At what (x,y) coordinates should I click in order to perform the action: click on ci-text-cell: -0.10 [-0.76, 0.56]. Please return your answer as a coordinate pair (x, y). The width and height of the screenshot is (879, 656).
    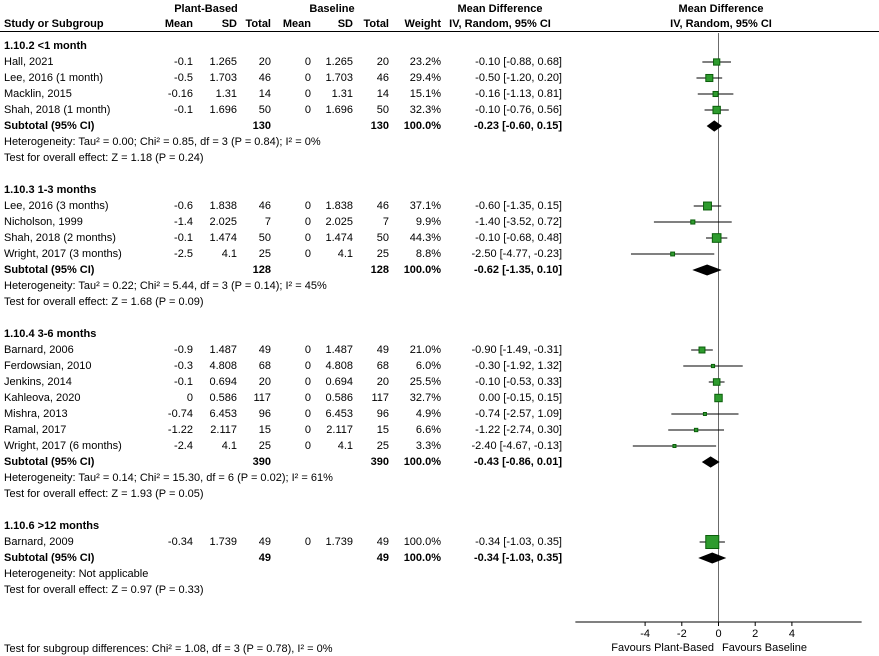
    Looking at the image, I should click on (518, 110).